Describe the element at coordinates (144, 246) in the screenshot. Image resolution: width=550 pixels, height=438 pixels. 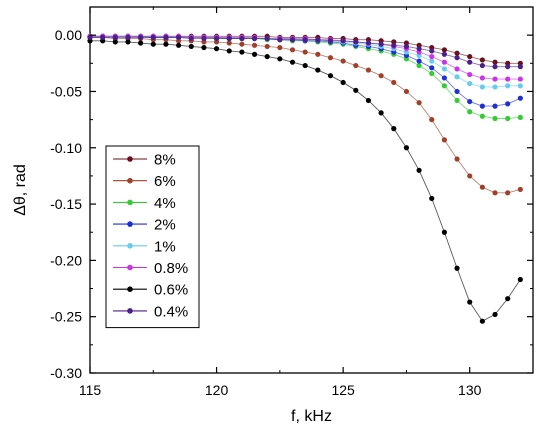
I see `legend-item: 1%` at that location.